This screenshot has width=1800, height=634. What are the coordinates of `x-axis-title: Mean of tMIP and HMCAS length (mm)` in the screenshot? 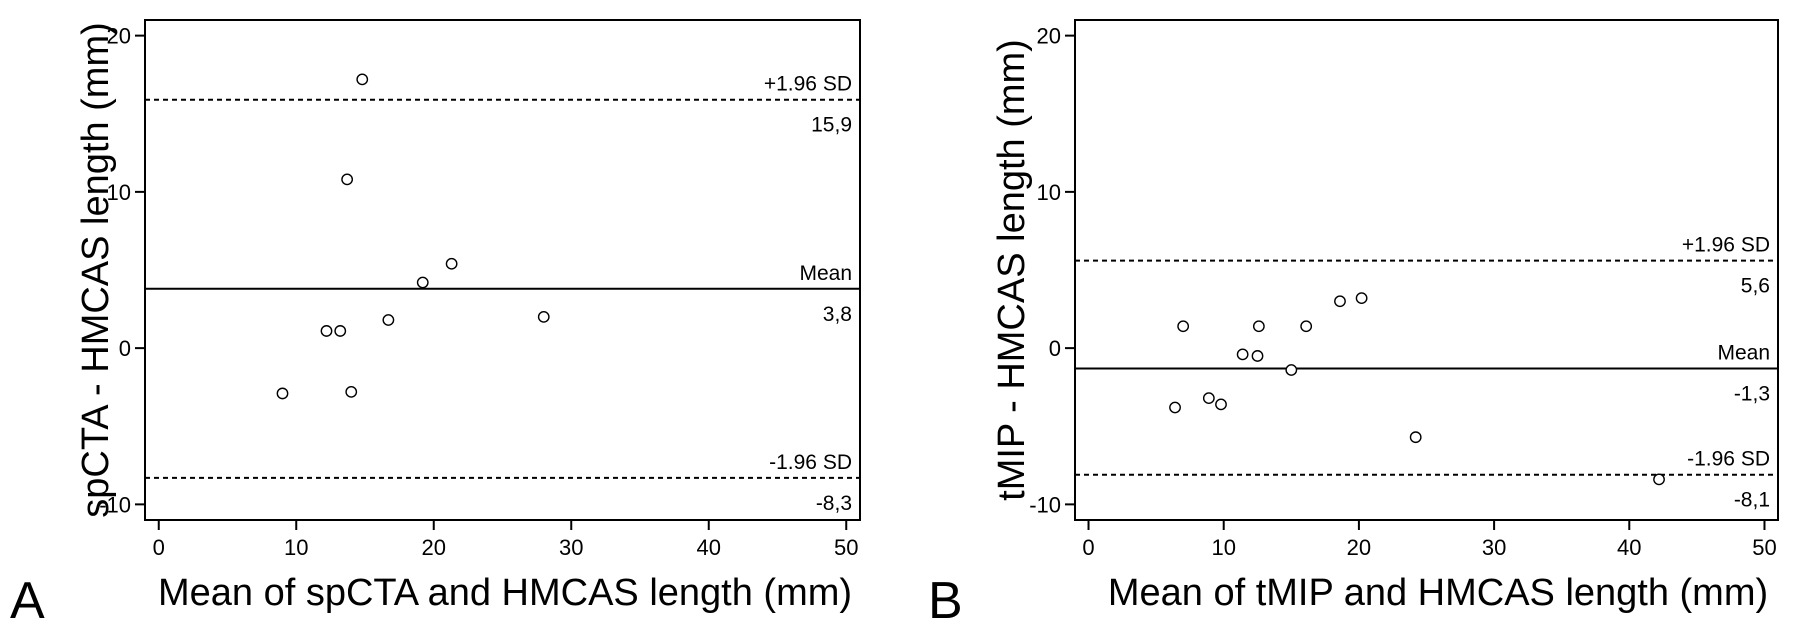 It's located at (1438, 593).